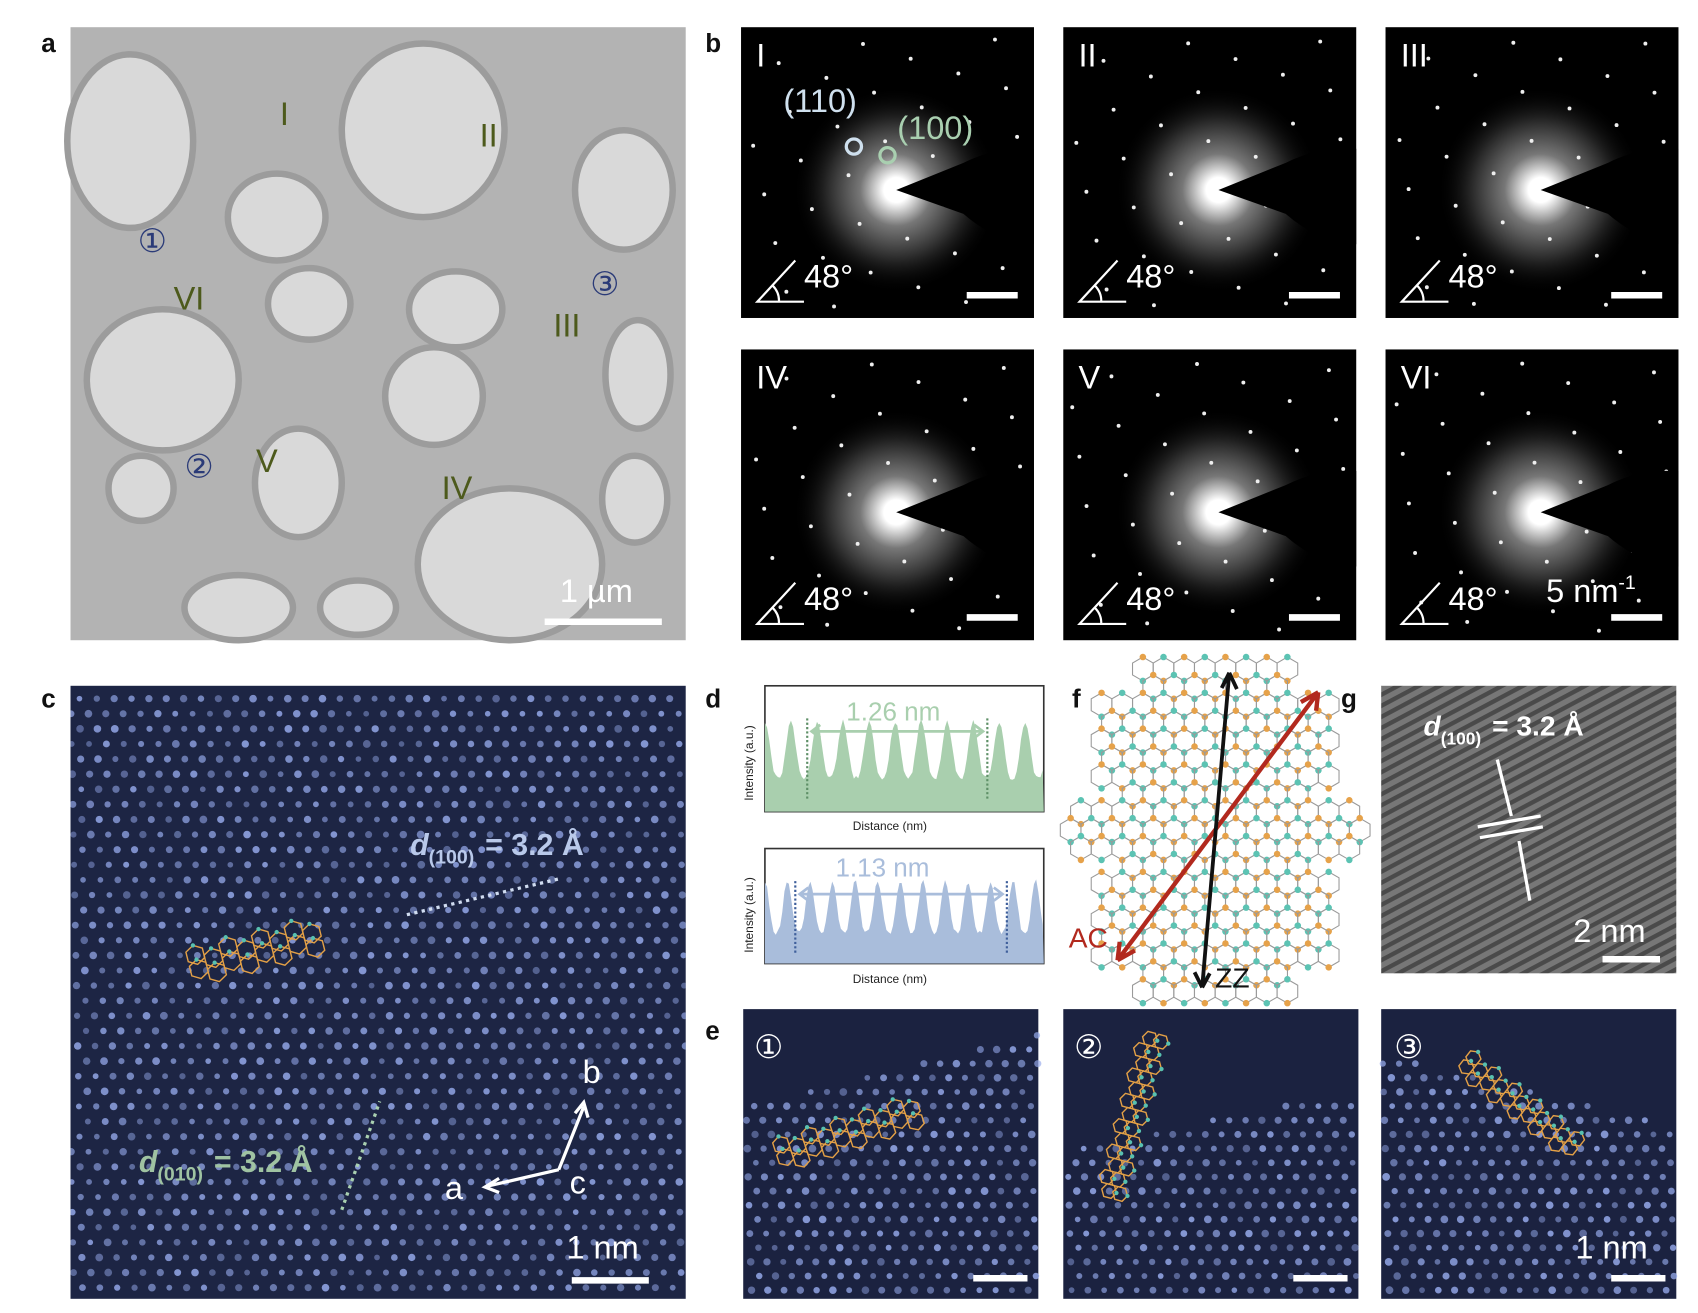 The height and width of the screenshot is (1313, 1698). I want to click on scale-bar-label: 2 nm, so click(1609, 931).